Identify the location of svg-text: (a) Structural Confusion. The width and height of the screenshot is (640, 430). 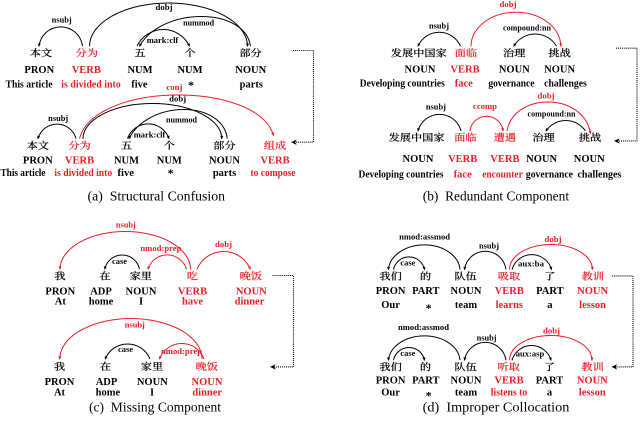
(157, 195).